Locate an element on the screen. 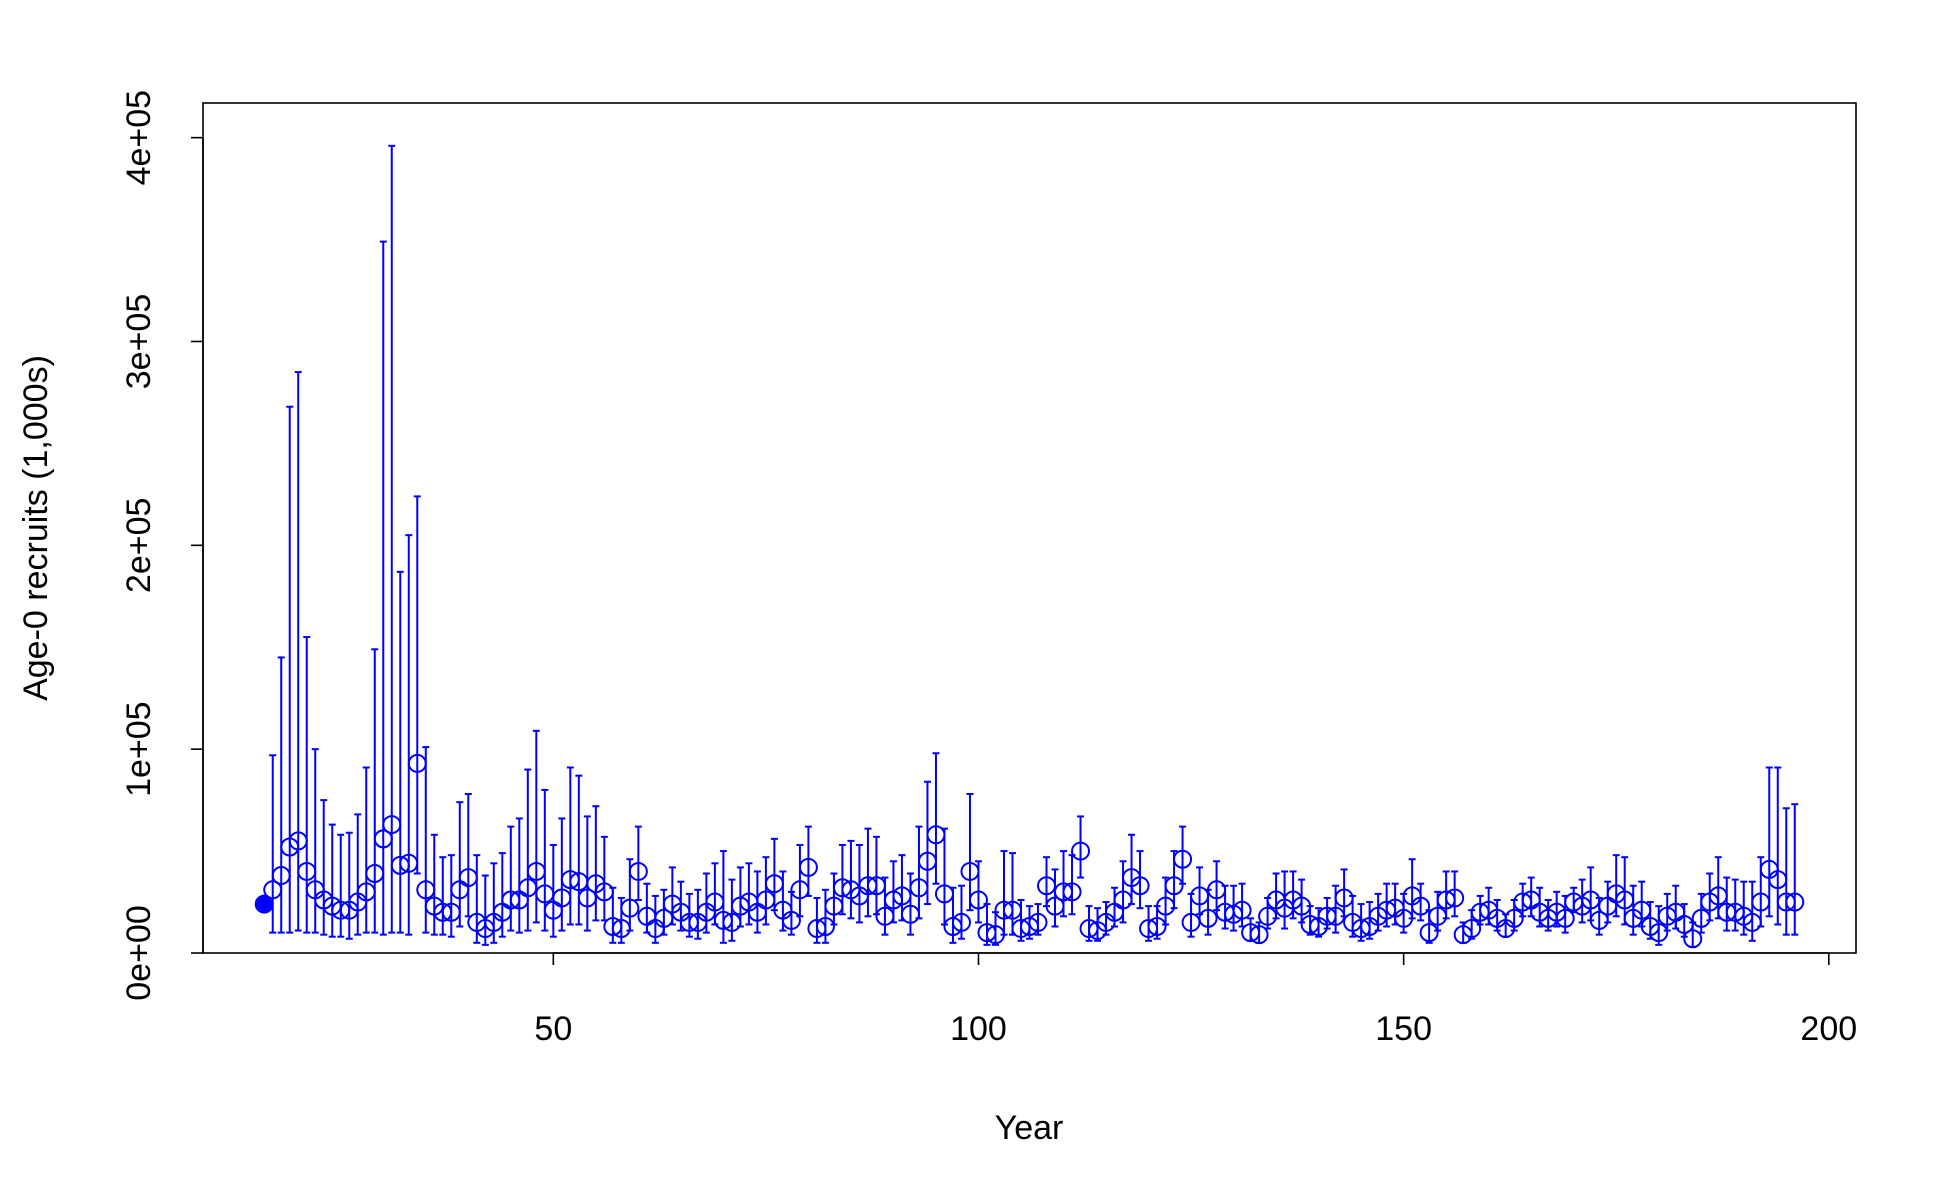 Image resolution: width=1950 pixels, height=1200 pixels. initial-point is located at coordinates (264, 904).